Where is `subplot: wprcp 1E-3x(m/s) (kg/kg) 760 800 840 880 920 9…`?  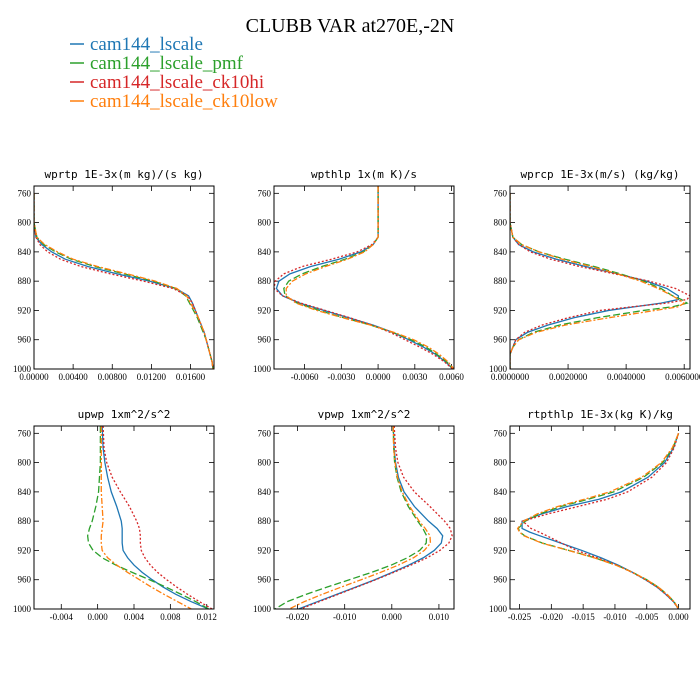 subplot: wprcp 1E-3x(m/s) (kg/kg) 760 800 840 880 920 9… is located at coordinates (594, 275).